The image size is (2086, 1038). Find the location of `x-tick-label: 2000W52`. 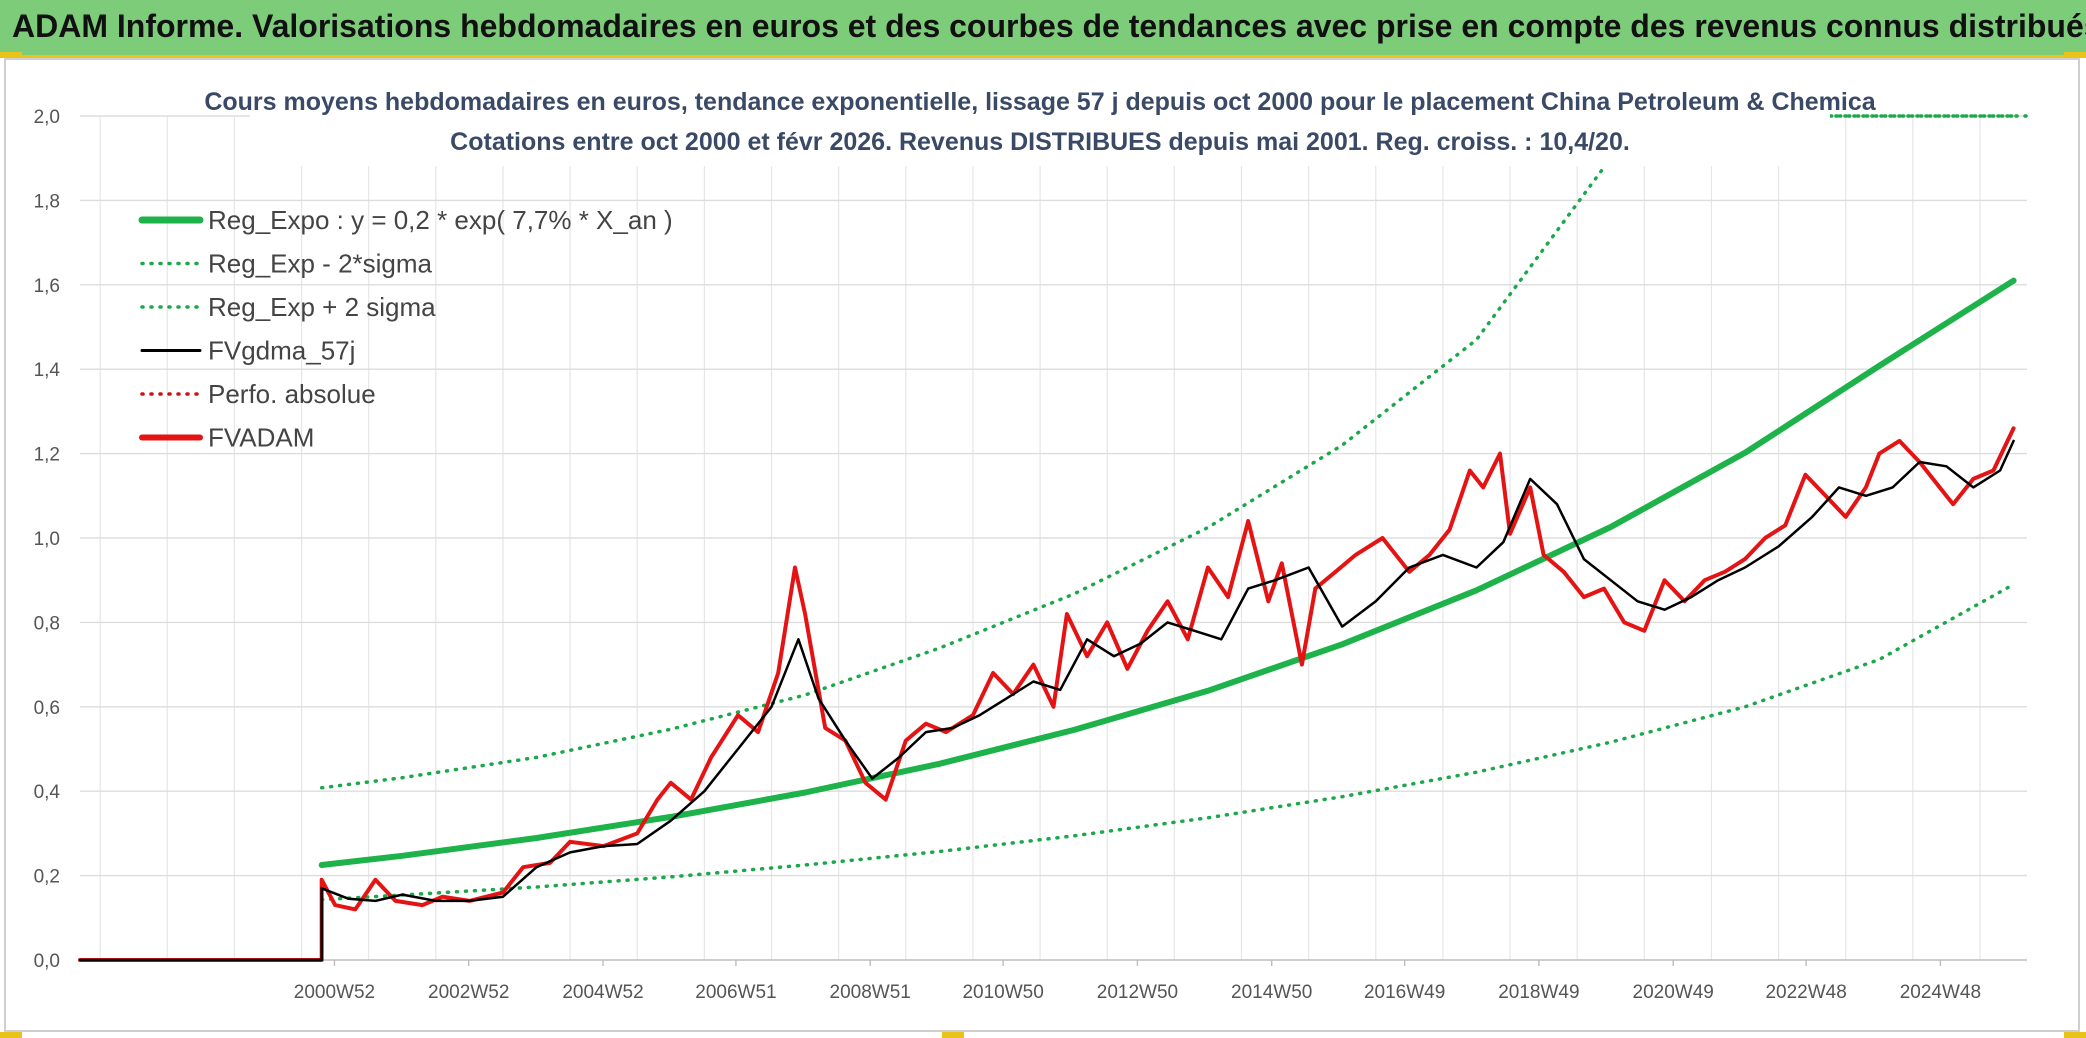

x-tick-label: 2000W52 is located at coordinates (334, 992).